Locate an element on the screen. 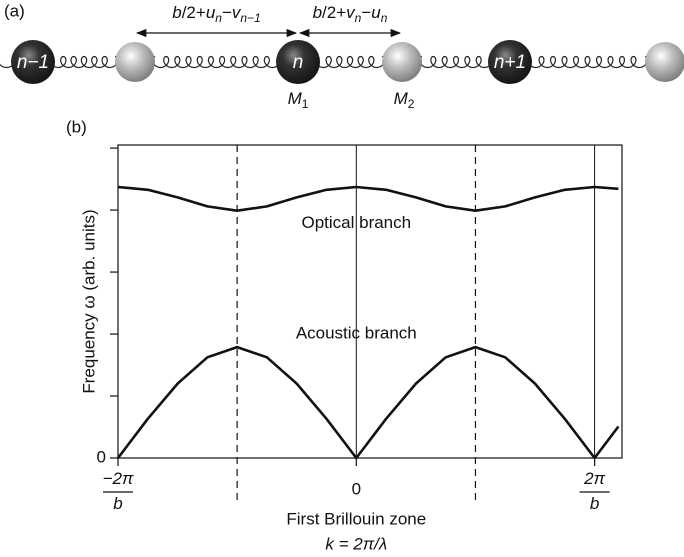  label: M2 is located at coordinates (404, 100).